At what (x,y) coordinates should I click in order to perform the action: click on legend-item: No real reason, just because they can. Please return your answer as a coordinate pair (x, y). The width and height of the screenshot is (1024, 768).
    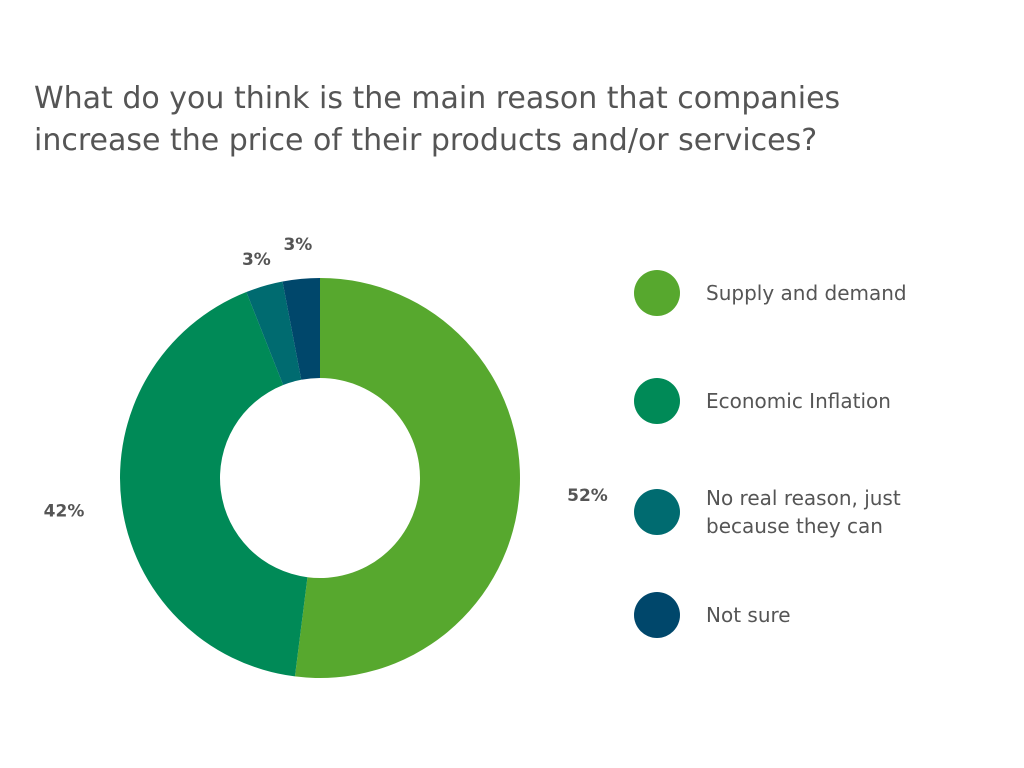
    Looking at the image, I should click on (790, 512).